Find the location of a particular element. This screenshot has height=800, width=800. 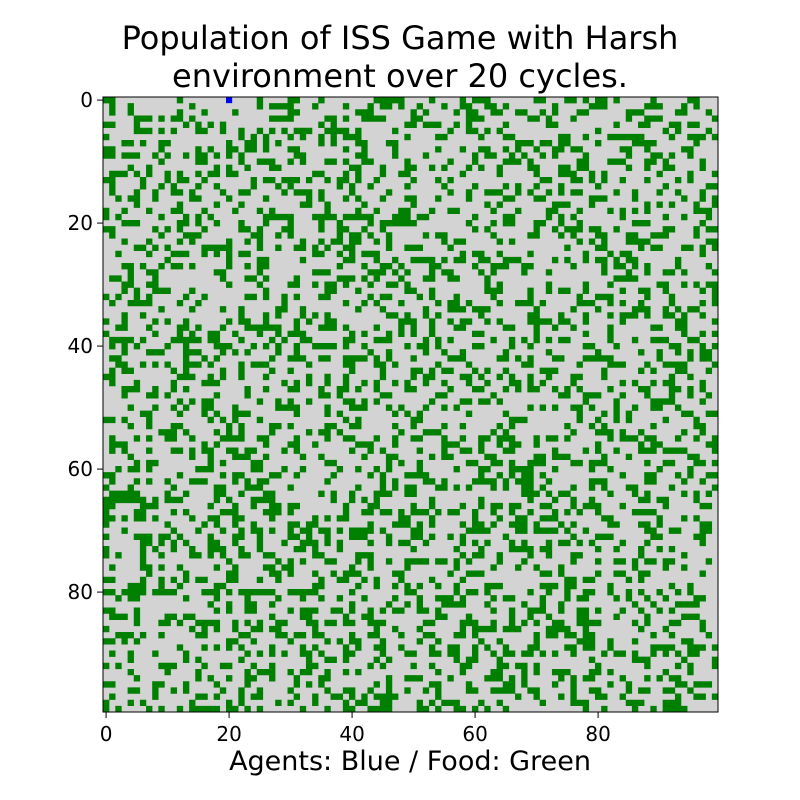

x-tick-label: 60 is located at coordinates (474, 734).